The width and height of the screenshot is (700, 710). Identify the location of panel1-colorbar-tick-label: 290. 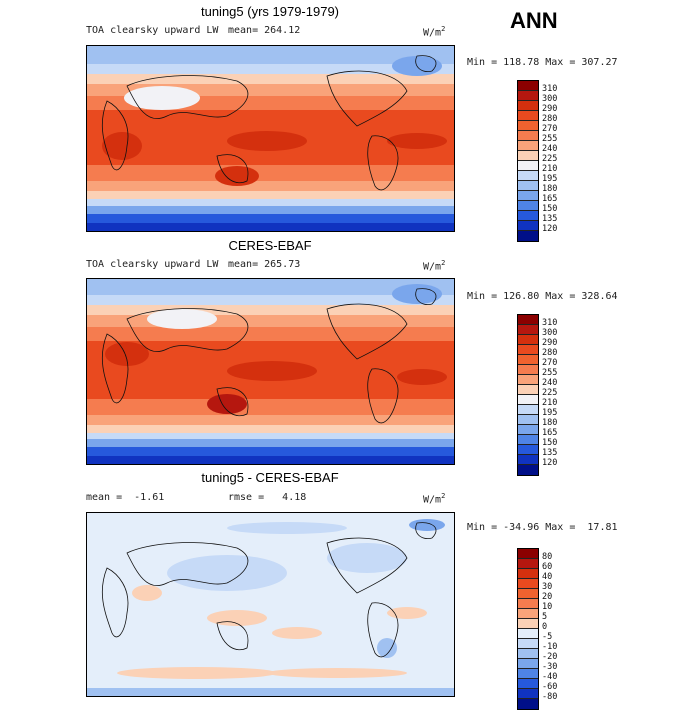
(550, 109).